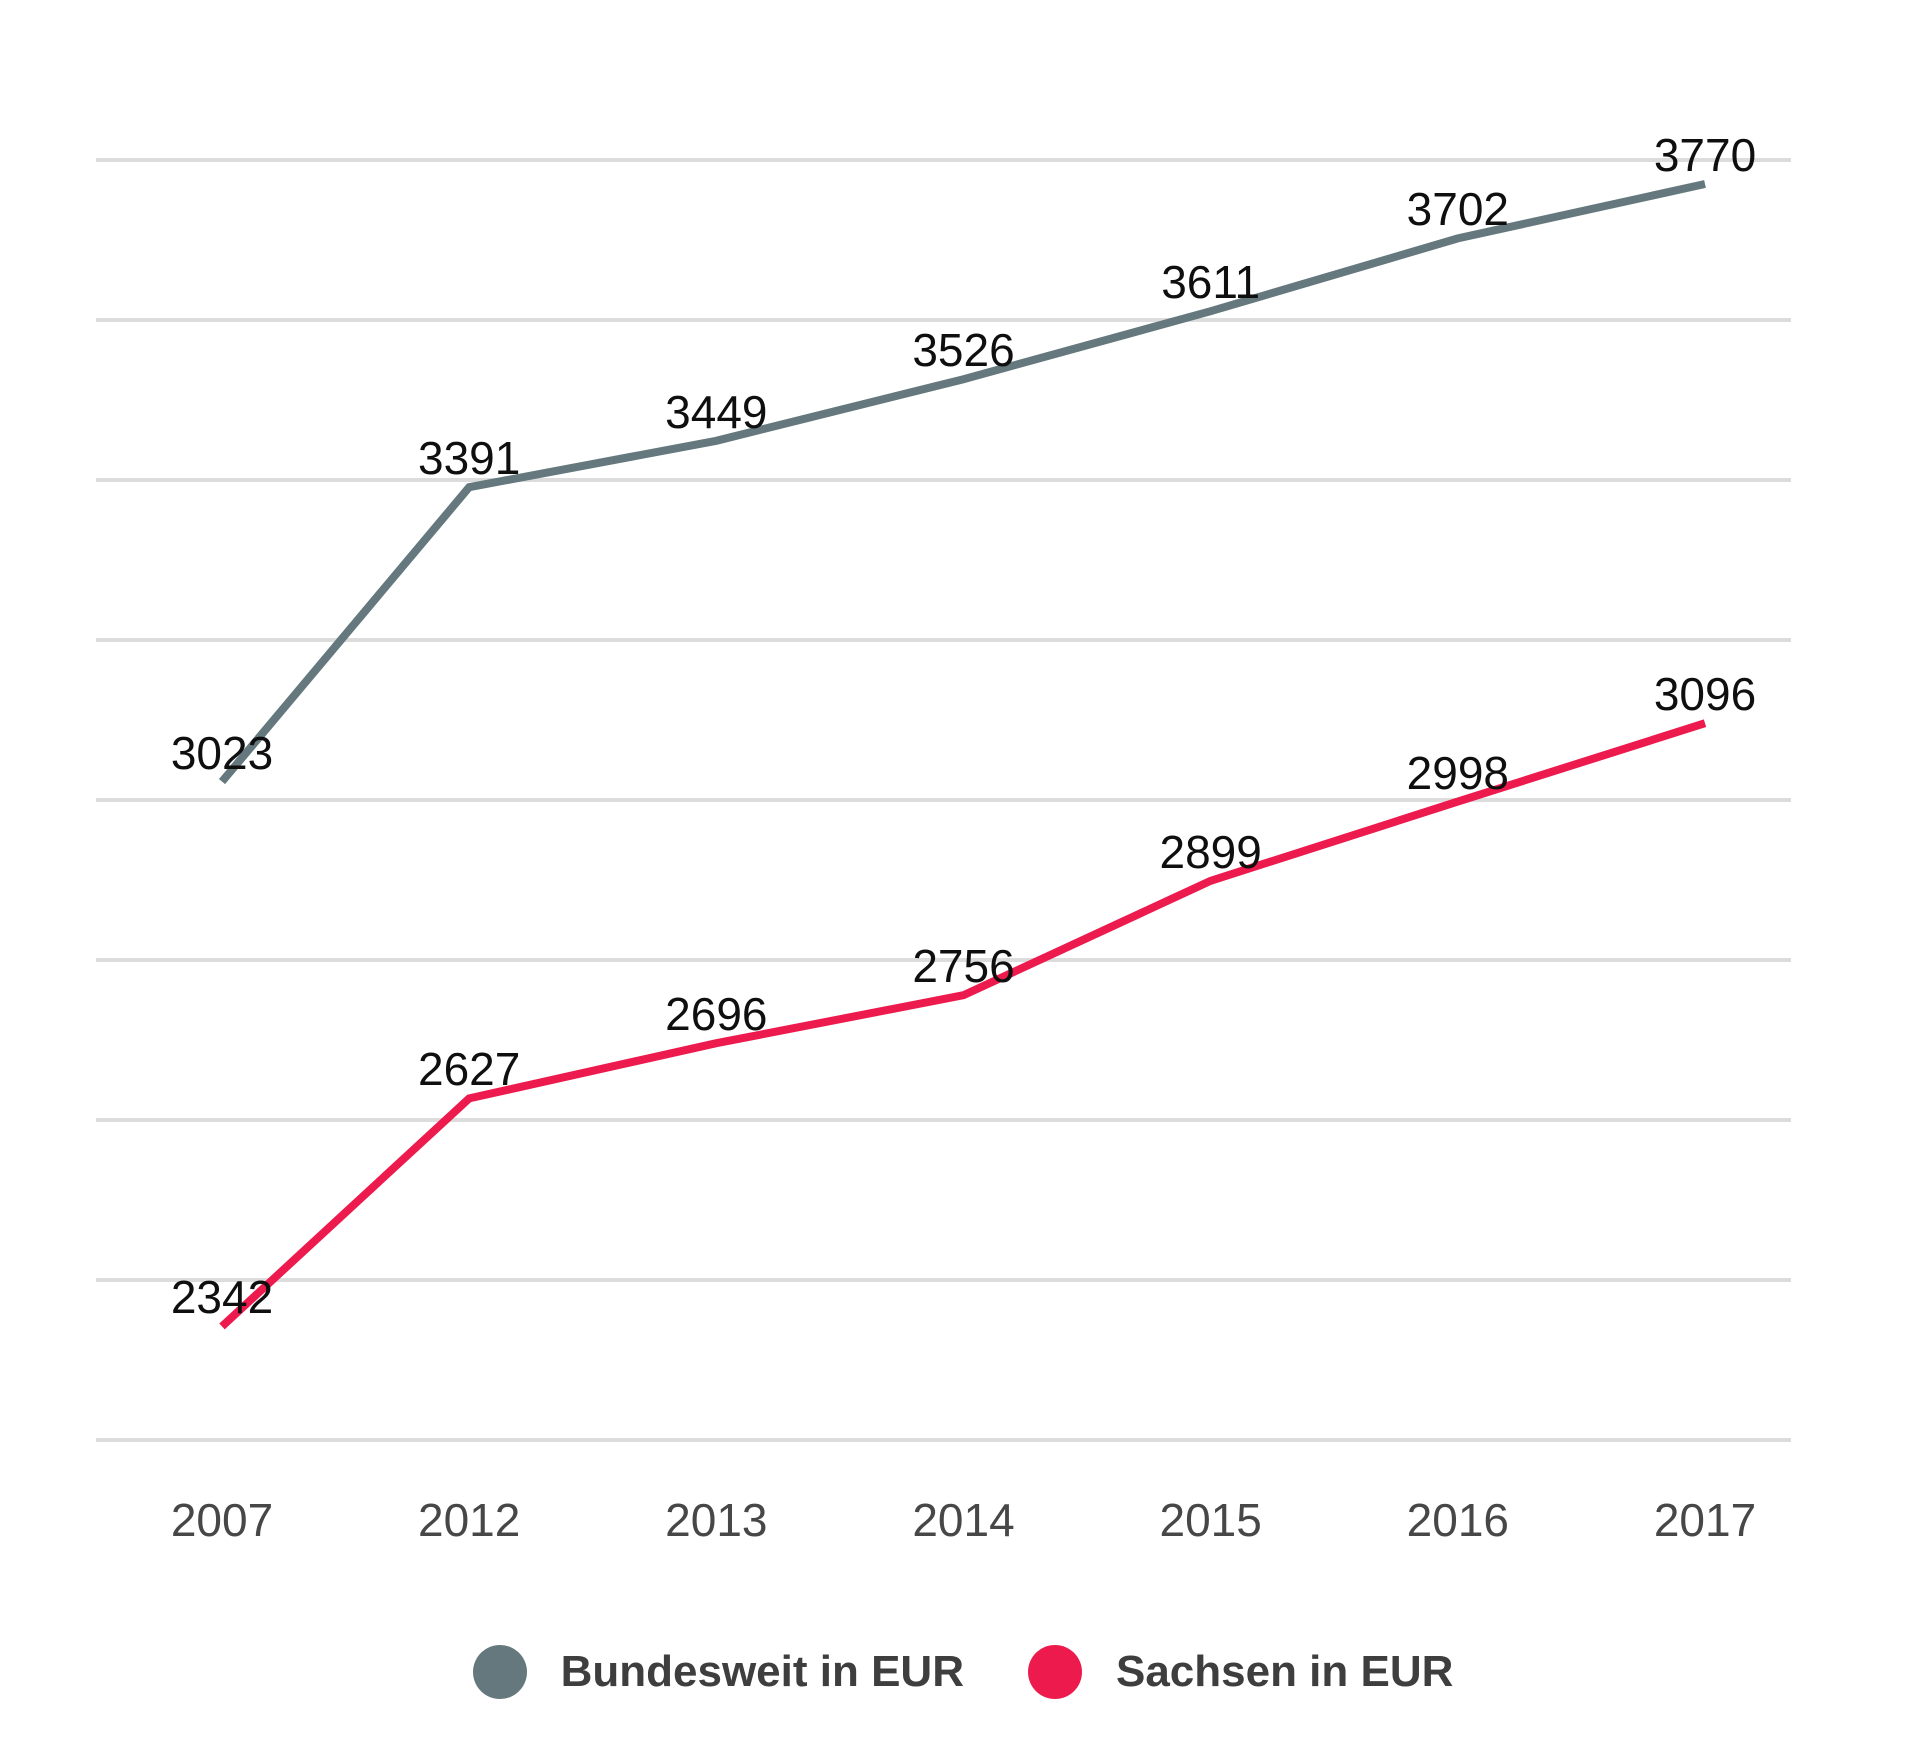 Image resolution: width=1926 pixels, height=1750 pixels. Describe the element at coordinates (1705, 1520) in the screenshot. I see `x-tick-label: 2017` at that location.